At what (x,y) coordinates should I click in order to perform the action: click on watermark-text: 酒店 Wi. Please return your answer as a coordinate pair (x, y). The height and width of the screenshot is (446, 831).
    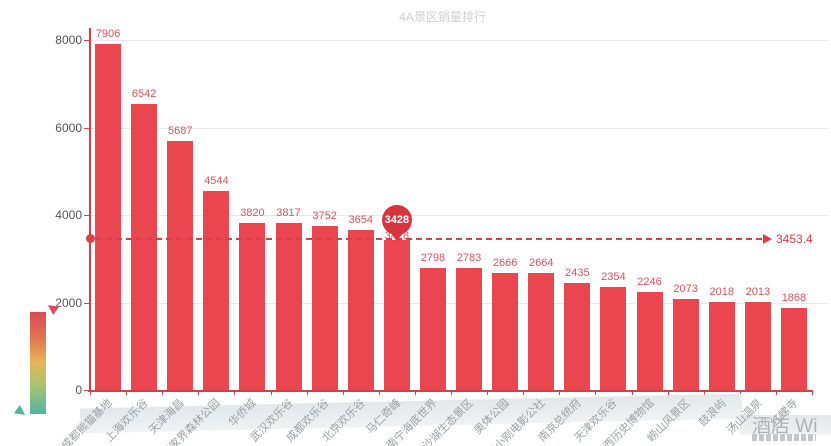
    Looking at the image, I should click on (785, 426).